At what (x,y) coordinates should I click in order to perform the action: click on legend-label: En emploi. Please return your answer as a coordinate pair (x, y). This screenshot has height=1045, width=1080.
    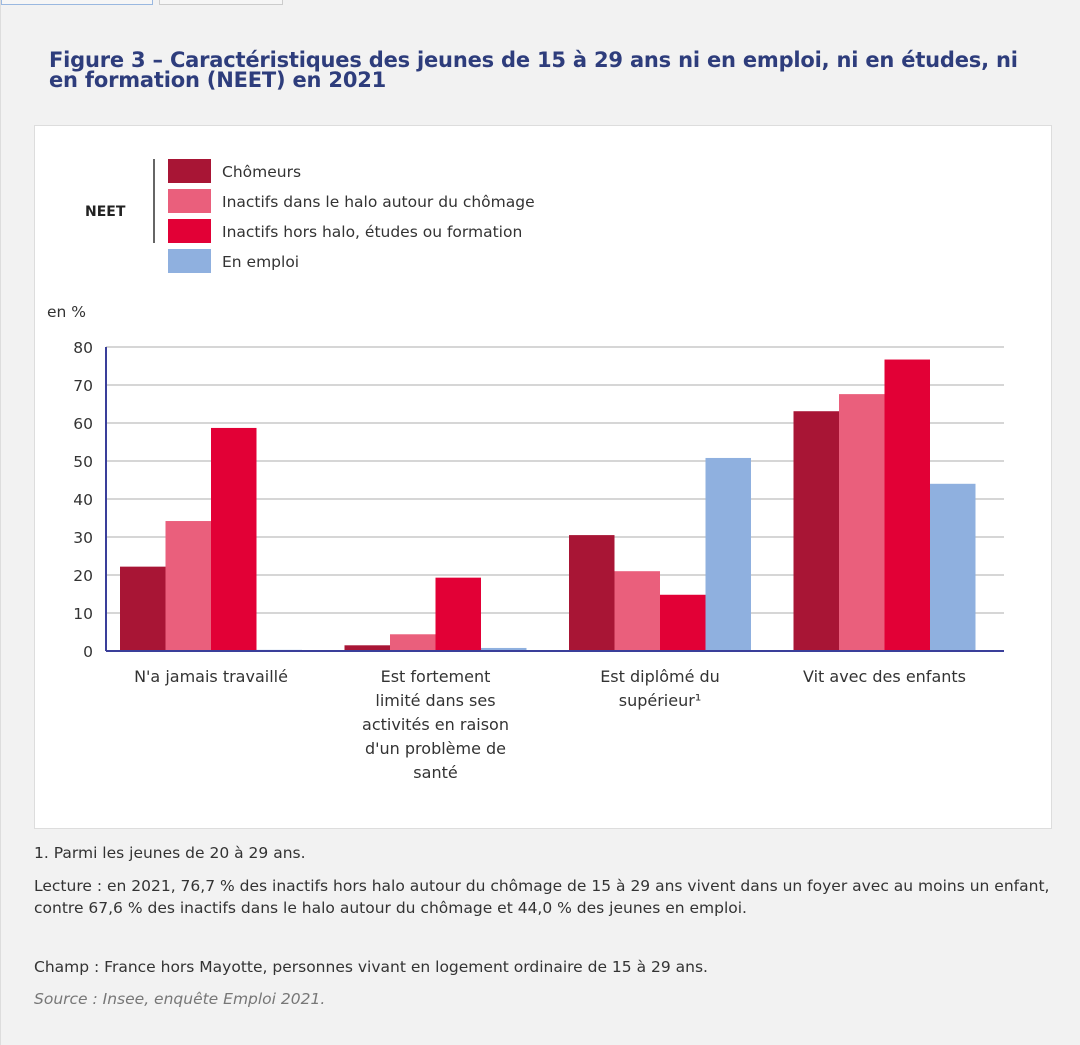
    Looking at the image, I should click on (260, 262).